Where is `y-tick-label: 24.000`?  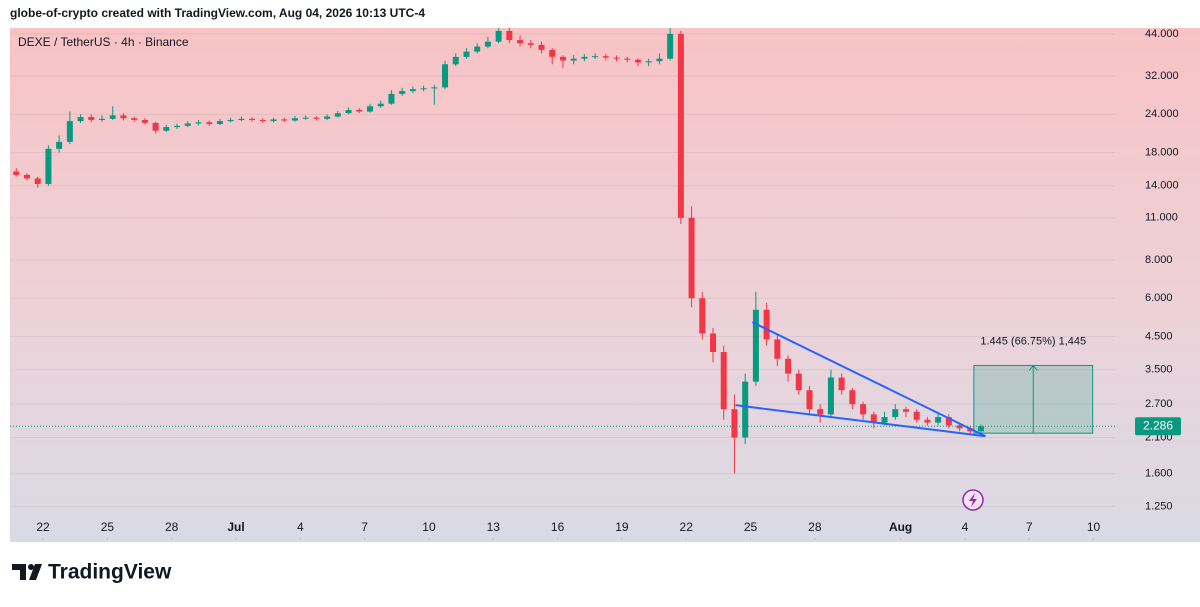 y-tick-label: 24.000 is located at coordinates (1162, 114).